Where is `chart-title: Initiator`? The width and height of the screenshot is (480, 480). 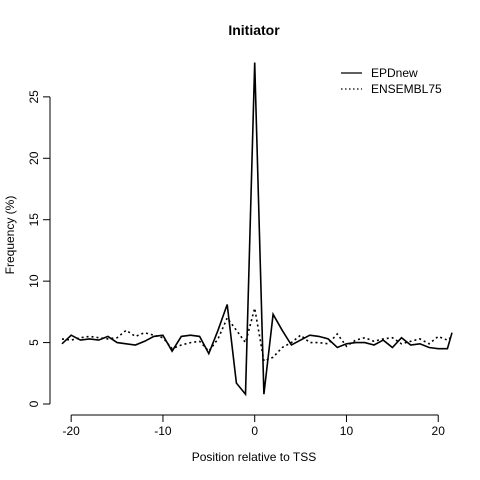 chart-title: Initiator is located at coordinates (254, 30).